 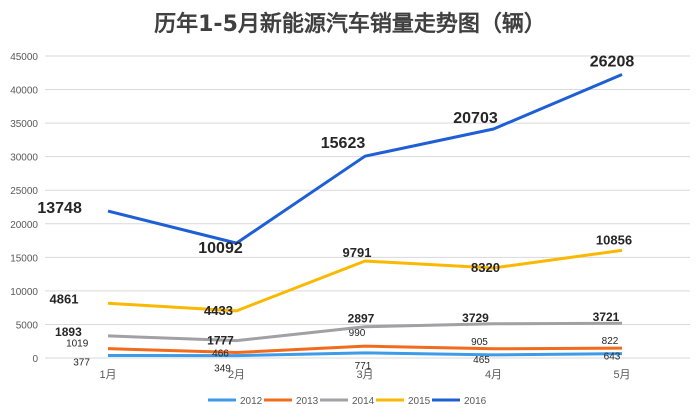 I want to click on data-label: 13748, so click(x=59, y=208).